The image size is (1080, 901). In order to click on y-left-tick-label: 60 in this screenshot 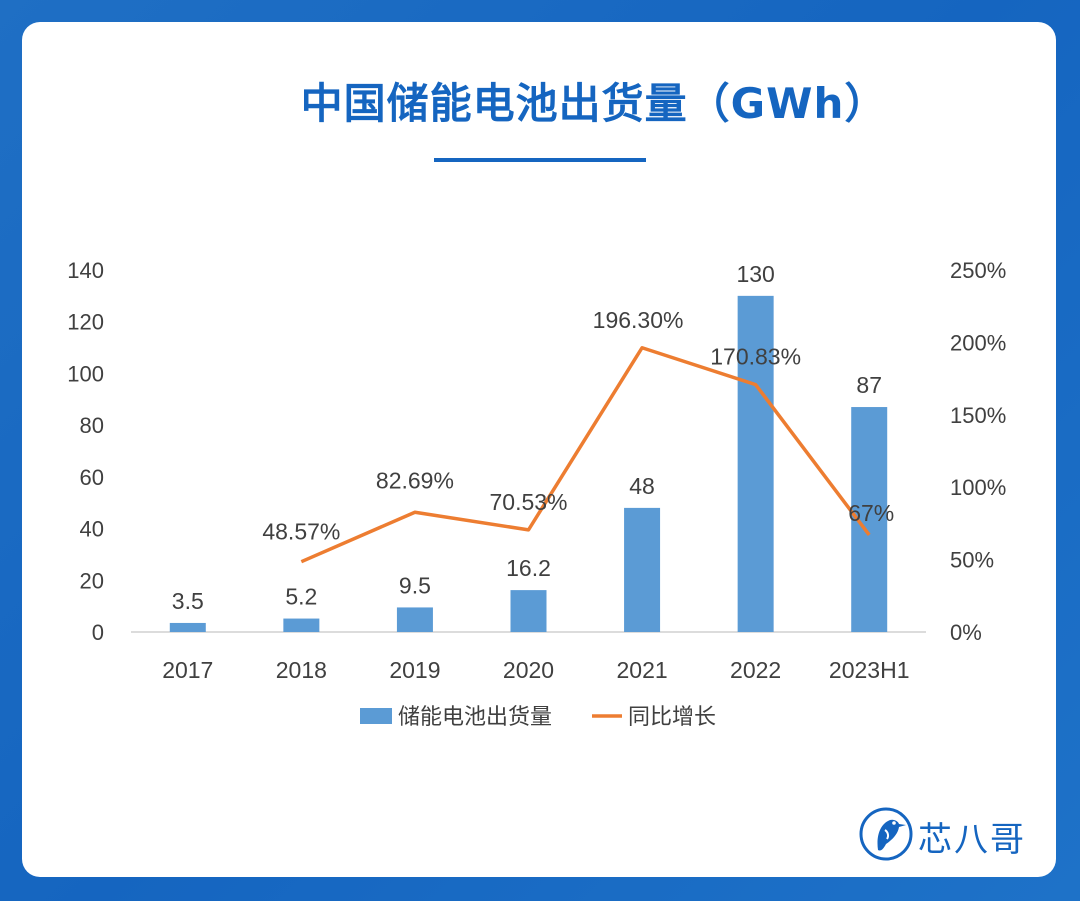, I will do `click(92, 477)`.